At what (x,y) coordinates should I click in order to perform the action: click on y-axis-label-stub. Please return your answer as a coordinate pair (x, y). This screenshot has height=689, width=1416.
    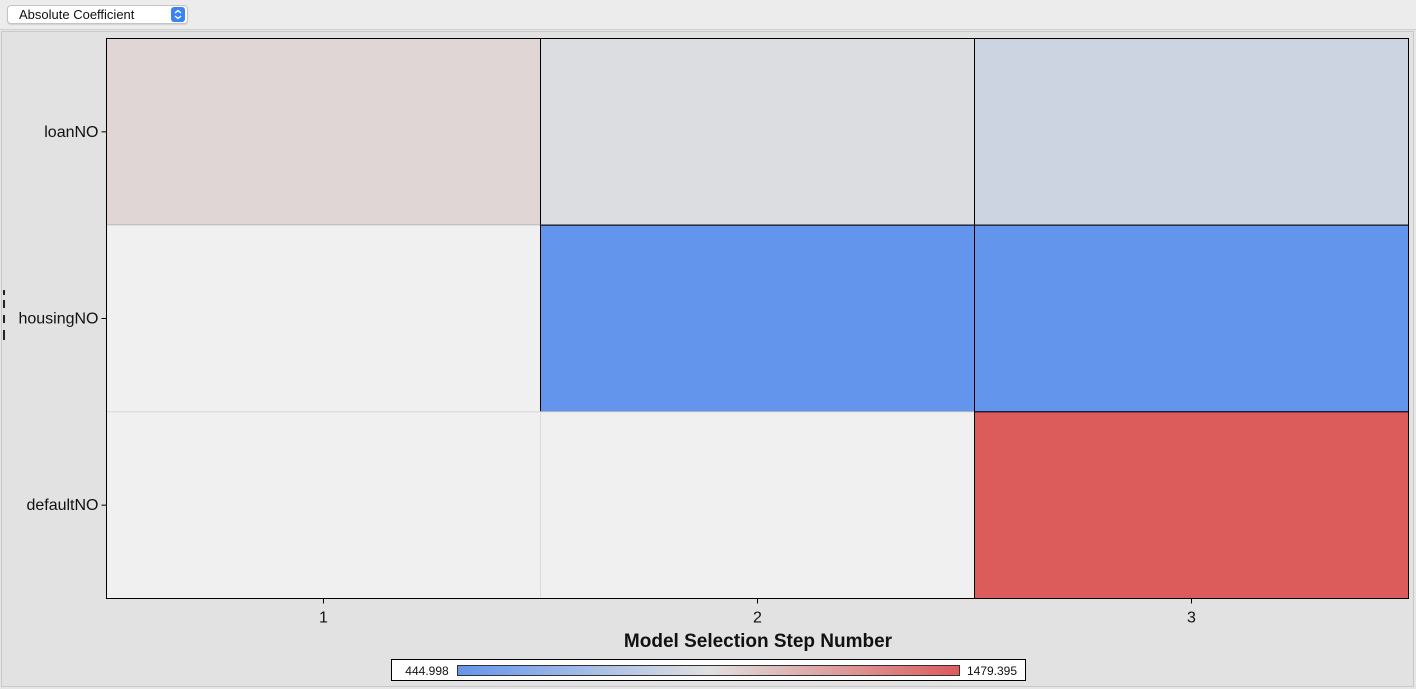
    Looking at the image, I should click on (4, 315).